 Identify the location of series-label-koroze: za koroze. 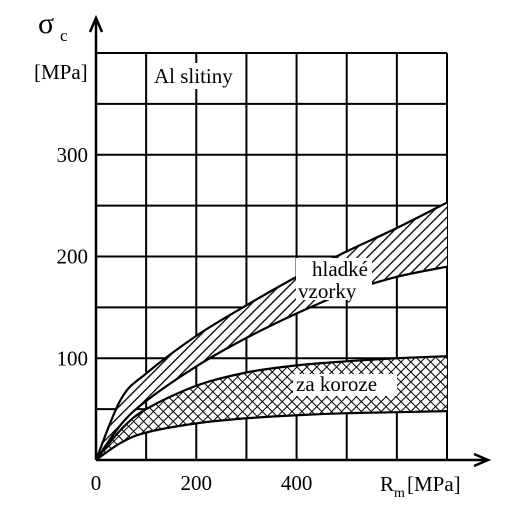
(336, 384).